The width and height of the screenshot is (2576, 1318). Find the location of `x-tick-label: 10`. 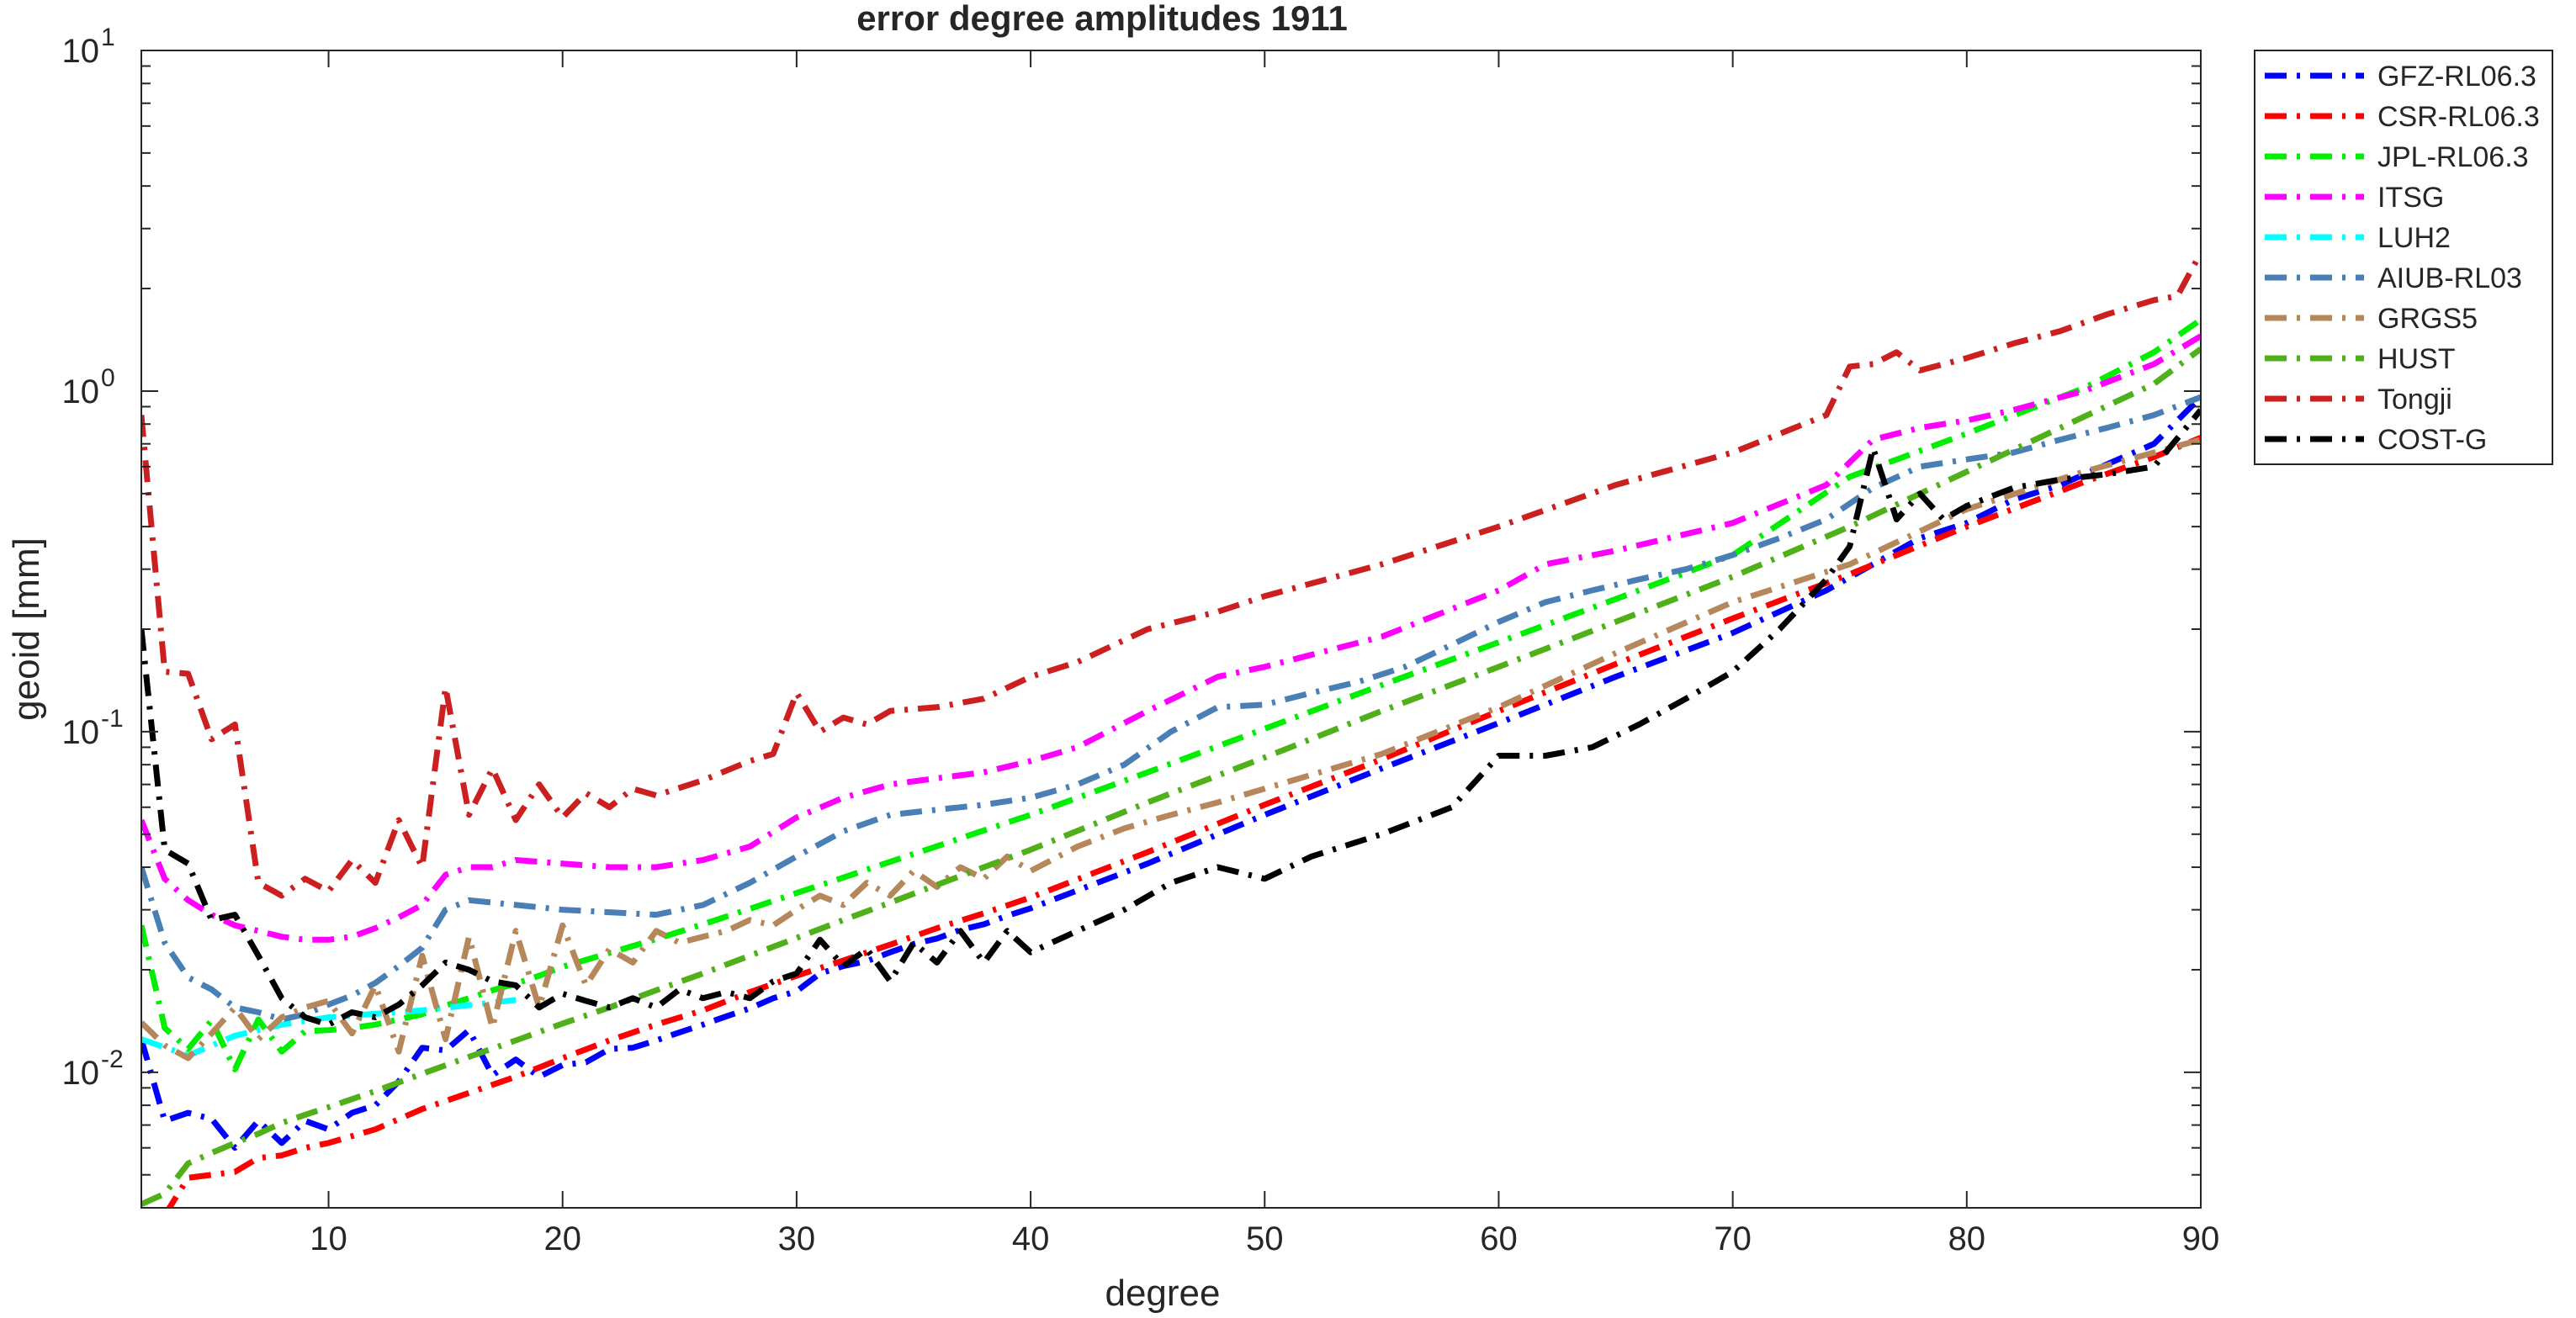

x-tick-label: 10 is located at coordinates (328, 1238).